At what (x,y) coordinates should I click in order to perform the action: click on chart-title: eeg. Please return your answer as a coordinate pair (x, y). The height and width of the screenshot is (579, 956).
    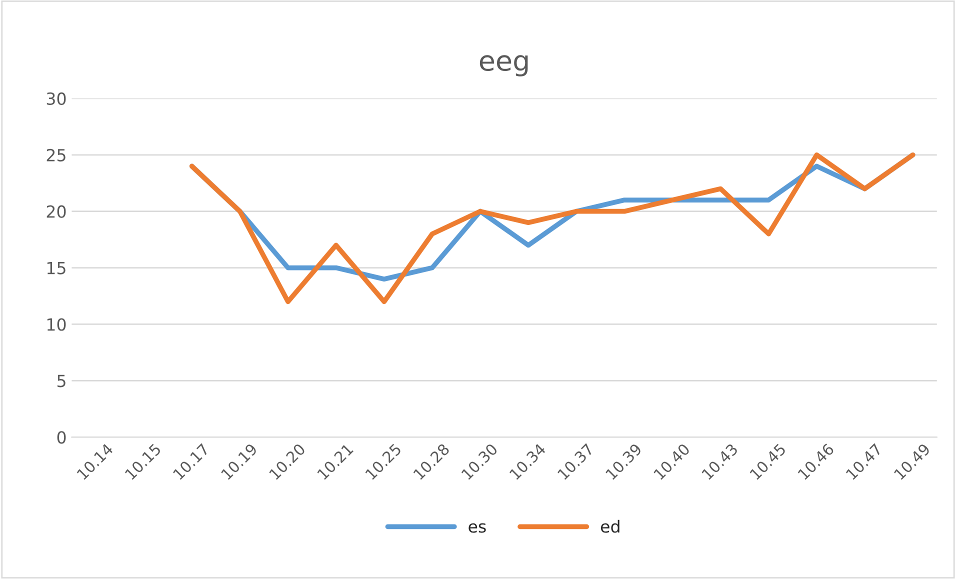
    Looking at the image, I should click on (504, 65).